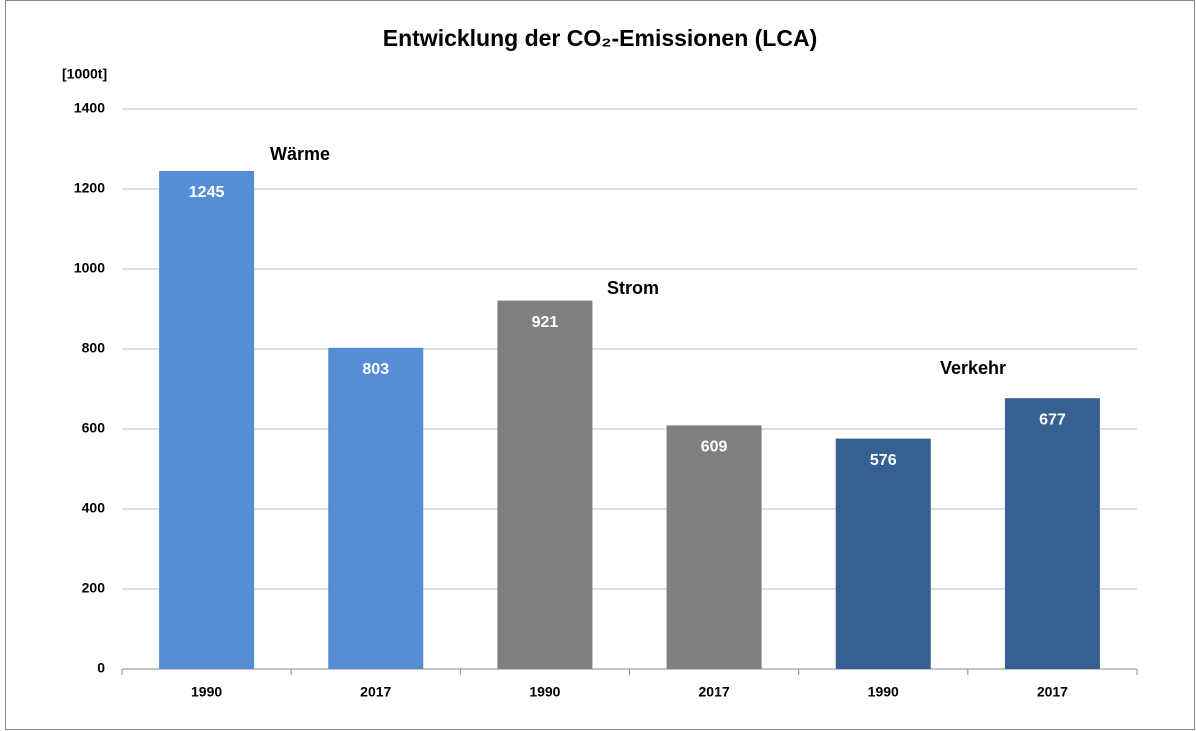  I want to click on value-label: 921, so click(545, 322).